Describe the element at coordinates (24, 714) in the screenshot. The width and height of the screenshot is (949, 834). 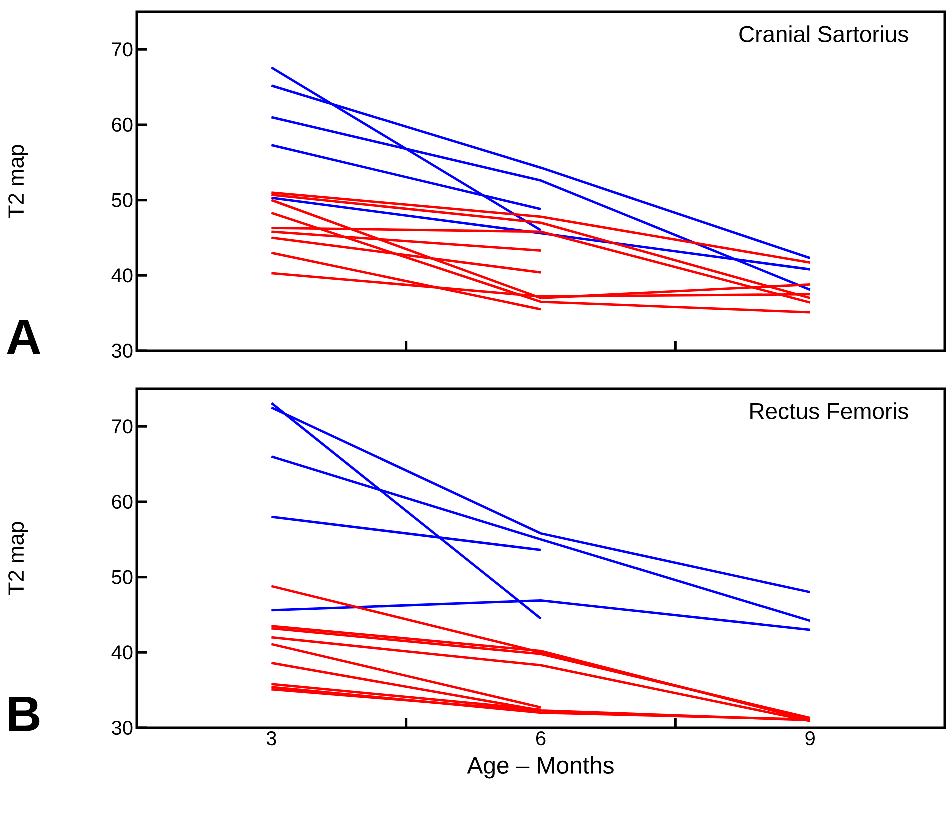
I see `text: B` at that location.